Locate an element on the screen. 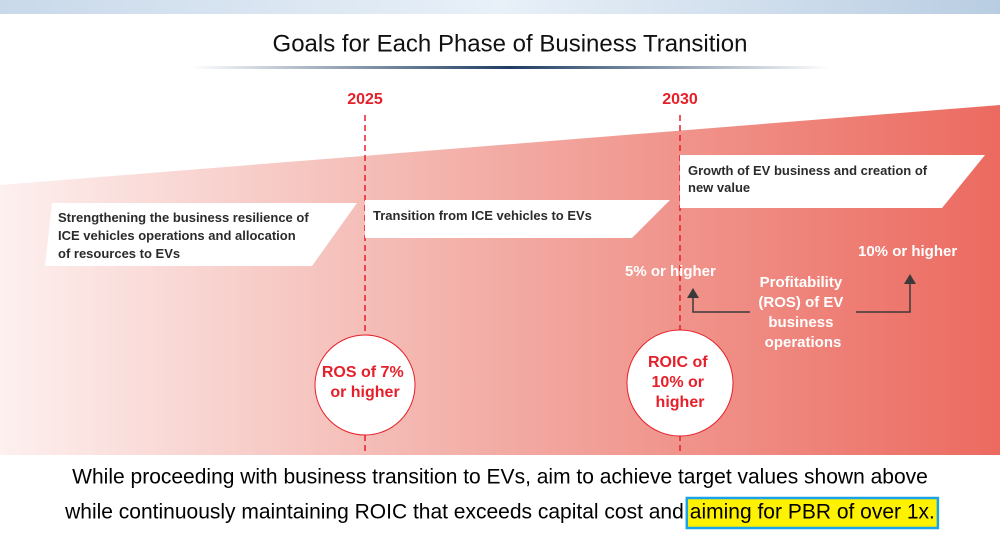 The height and width of the screenshot is (540, 1000). title-rule is located at coordinates (510, 67).